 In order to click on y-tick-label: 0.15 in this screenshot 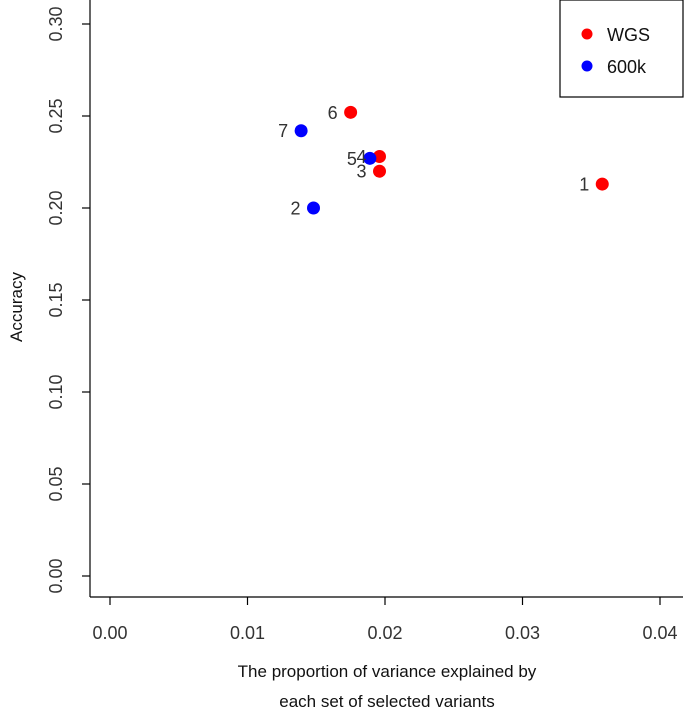, I will do `click(56, 299)`.